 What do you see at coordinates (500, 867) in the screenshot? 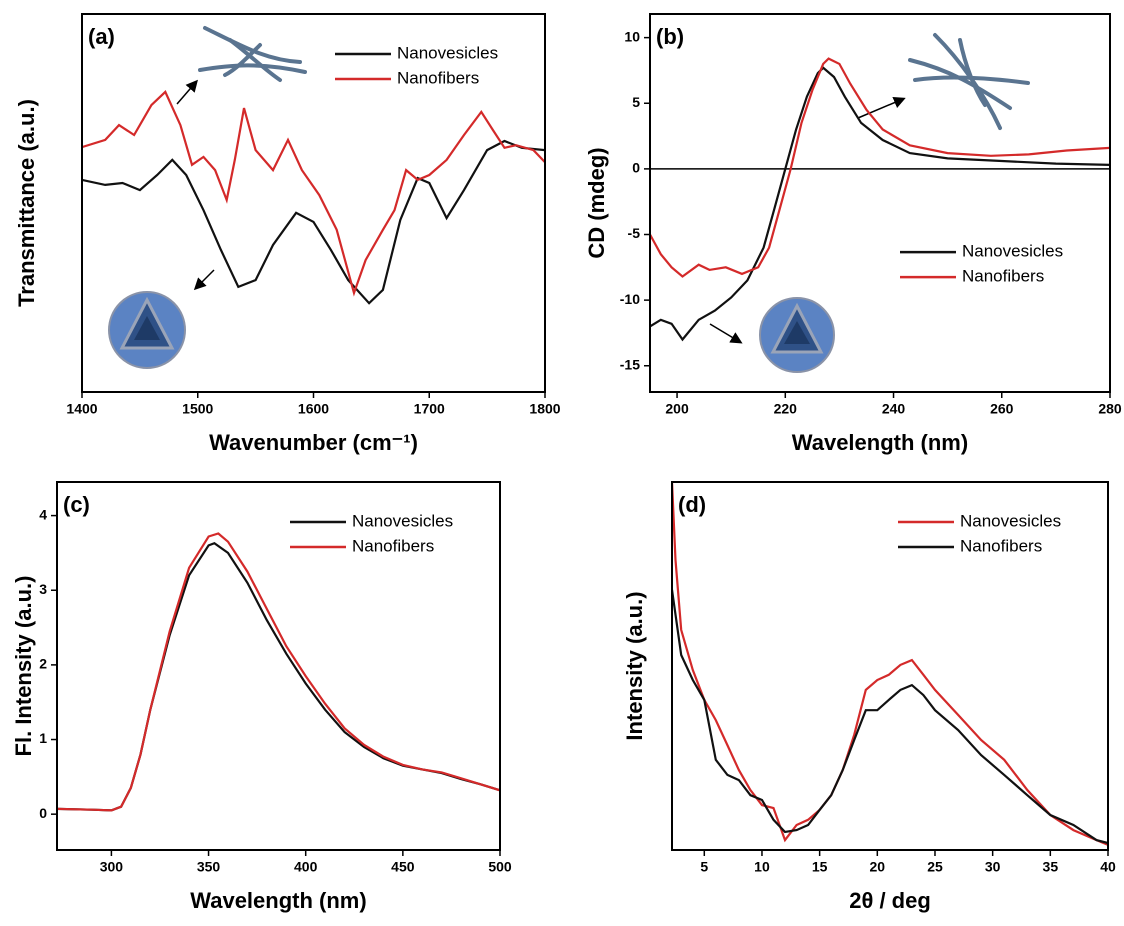
I see `x-tick-label: 500` at bounding box center [500, 867].